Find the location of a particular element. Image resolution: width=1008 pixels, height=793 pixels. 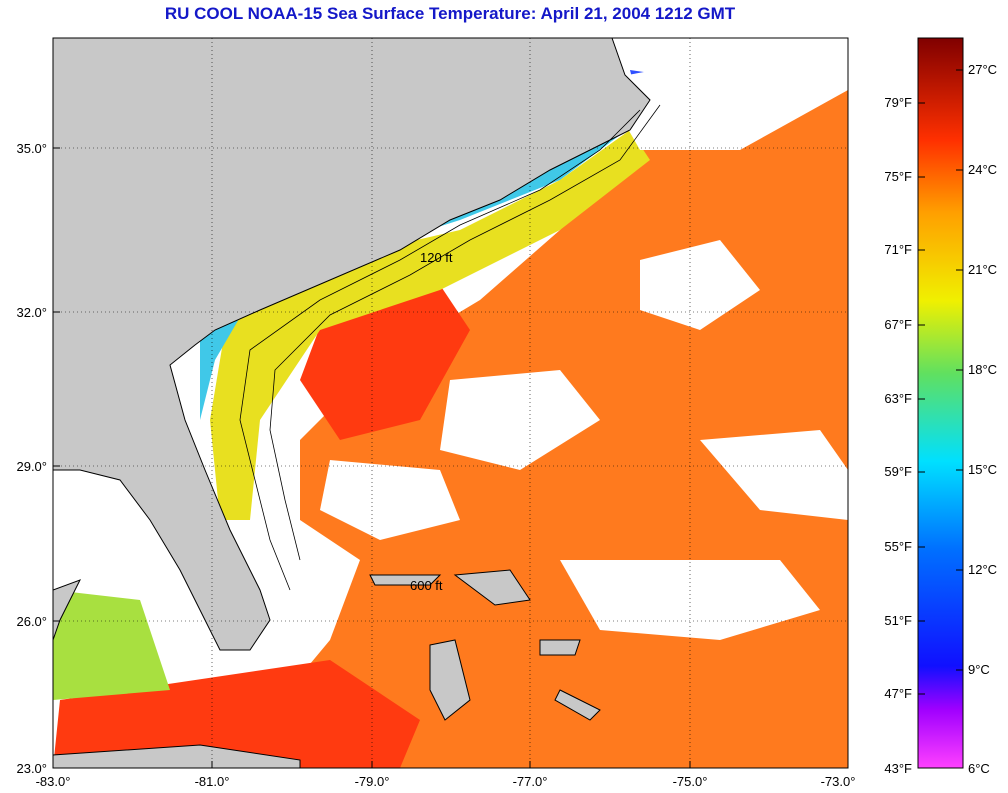

colorbar-c-label: 9°C is located at coordinates (979, 669).